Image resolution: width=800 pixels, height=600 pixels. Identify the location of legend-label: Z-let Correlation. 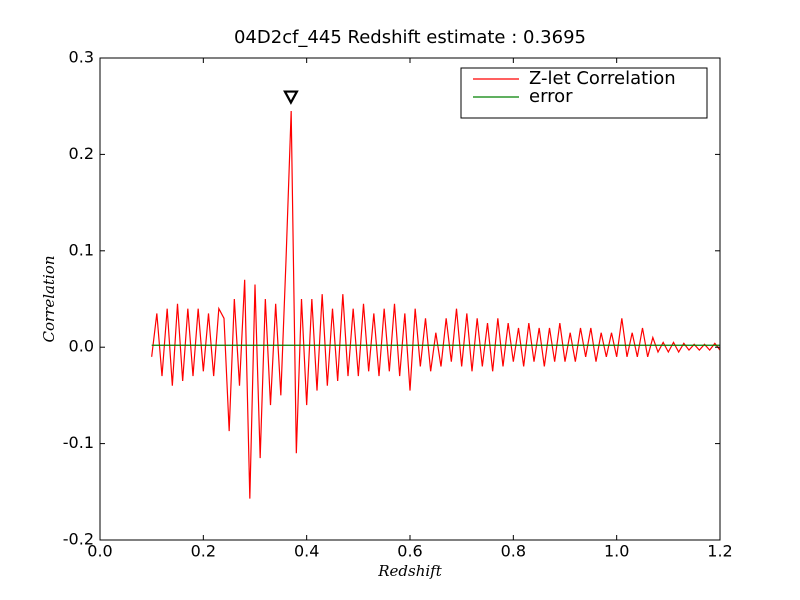
(602, 78).